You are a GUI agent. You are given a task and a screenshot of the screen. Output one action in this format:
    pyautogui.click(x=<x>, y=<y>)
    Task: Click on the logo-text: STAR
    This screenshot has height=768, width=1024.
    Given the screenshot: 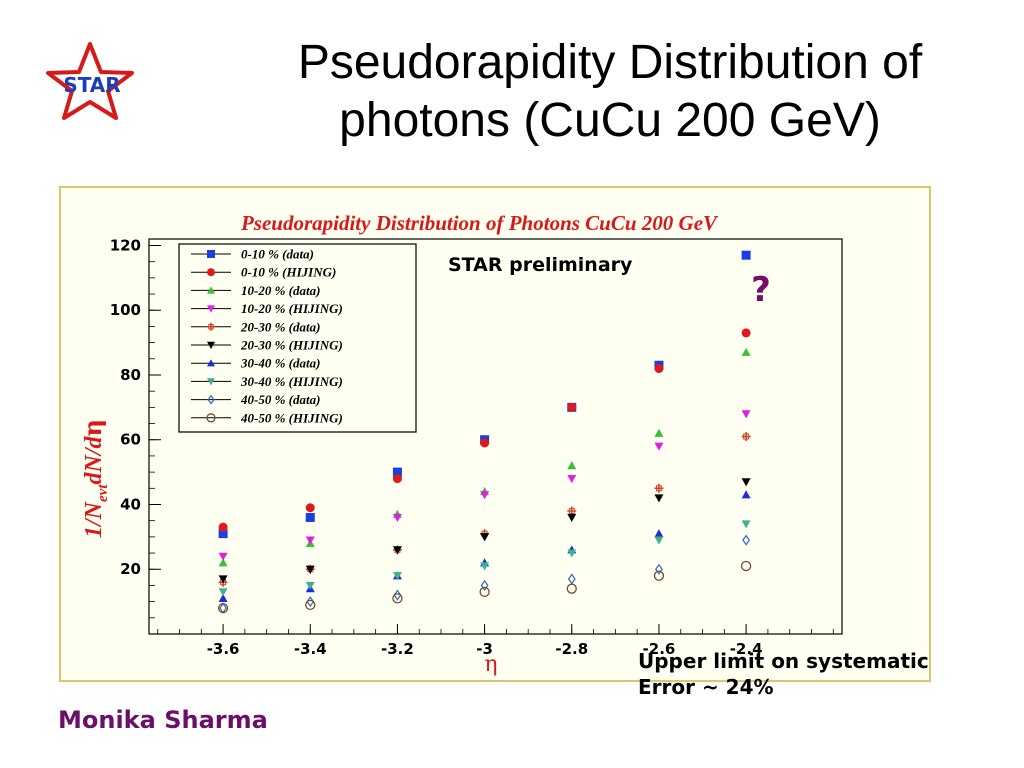 What is the action you would take?
    pyautogui.click(x=91, y=85)
    